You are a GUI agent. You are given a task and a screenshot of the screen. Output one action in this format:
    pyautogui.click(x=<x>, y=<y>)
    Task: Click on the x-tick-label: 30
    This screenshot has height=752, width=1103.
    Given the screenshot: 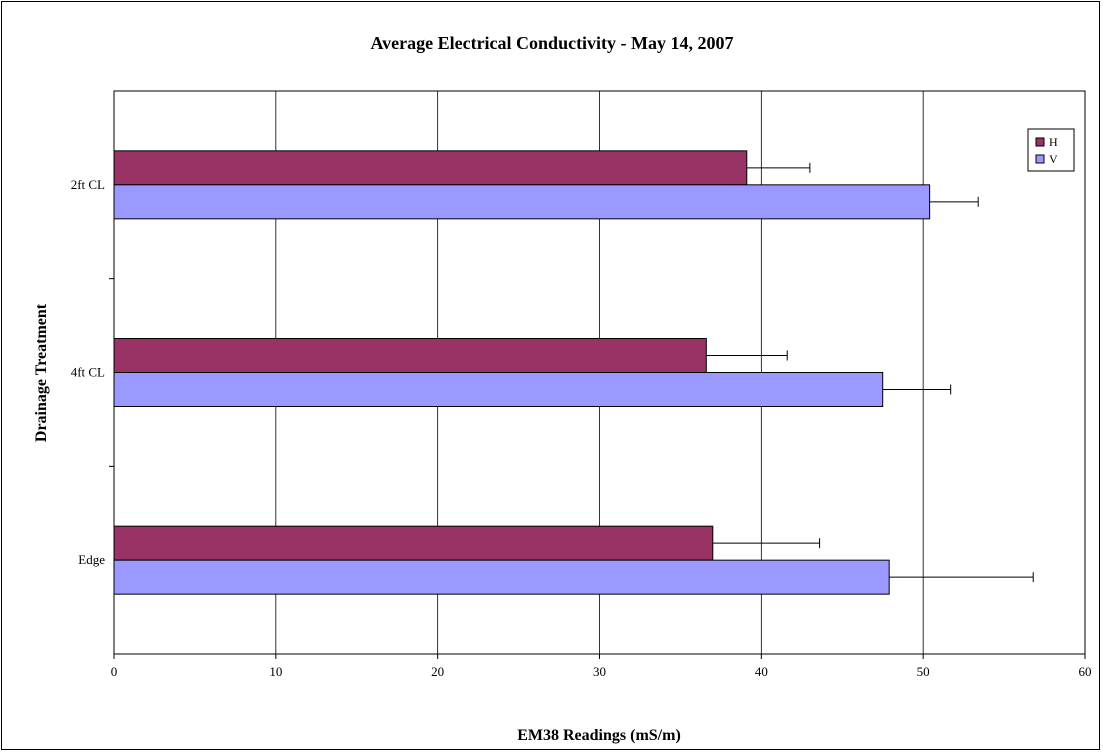 What is the action you would take?
    pyautogui.click(x=599, y=671)
    